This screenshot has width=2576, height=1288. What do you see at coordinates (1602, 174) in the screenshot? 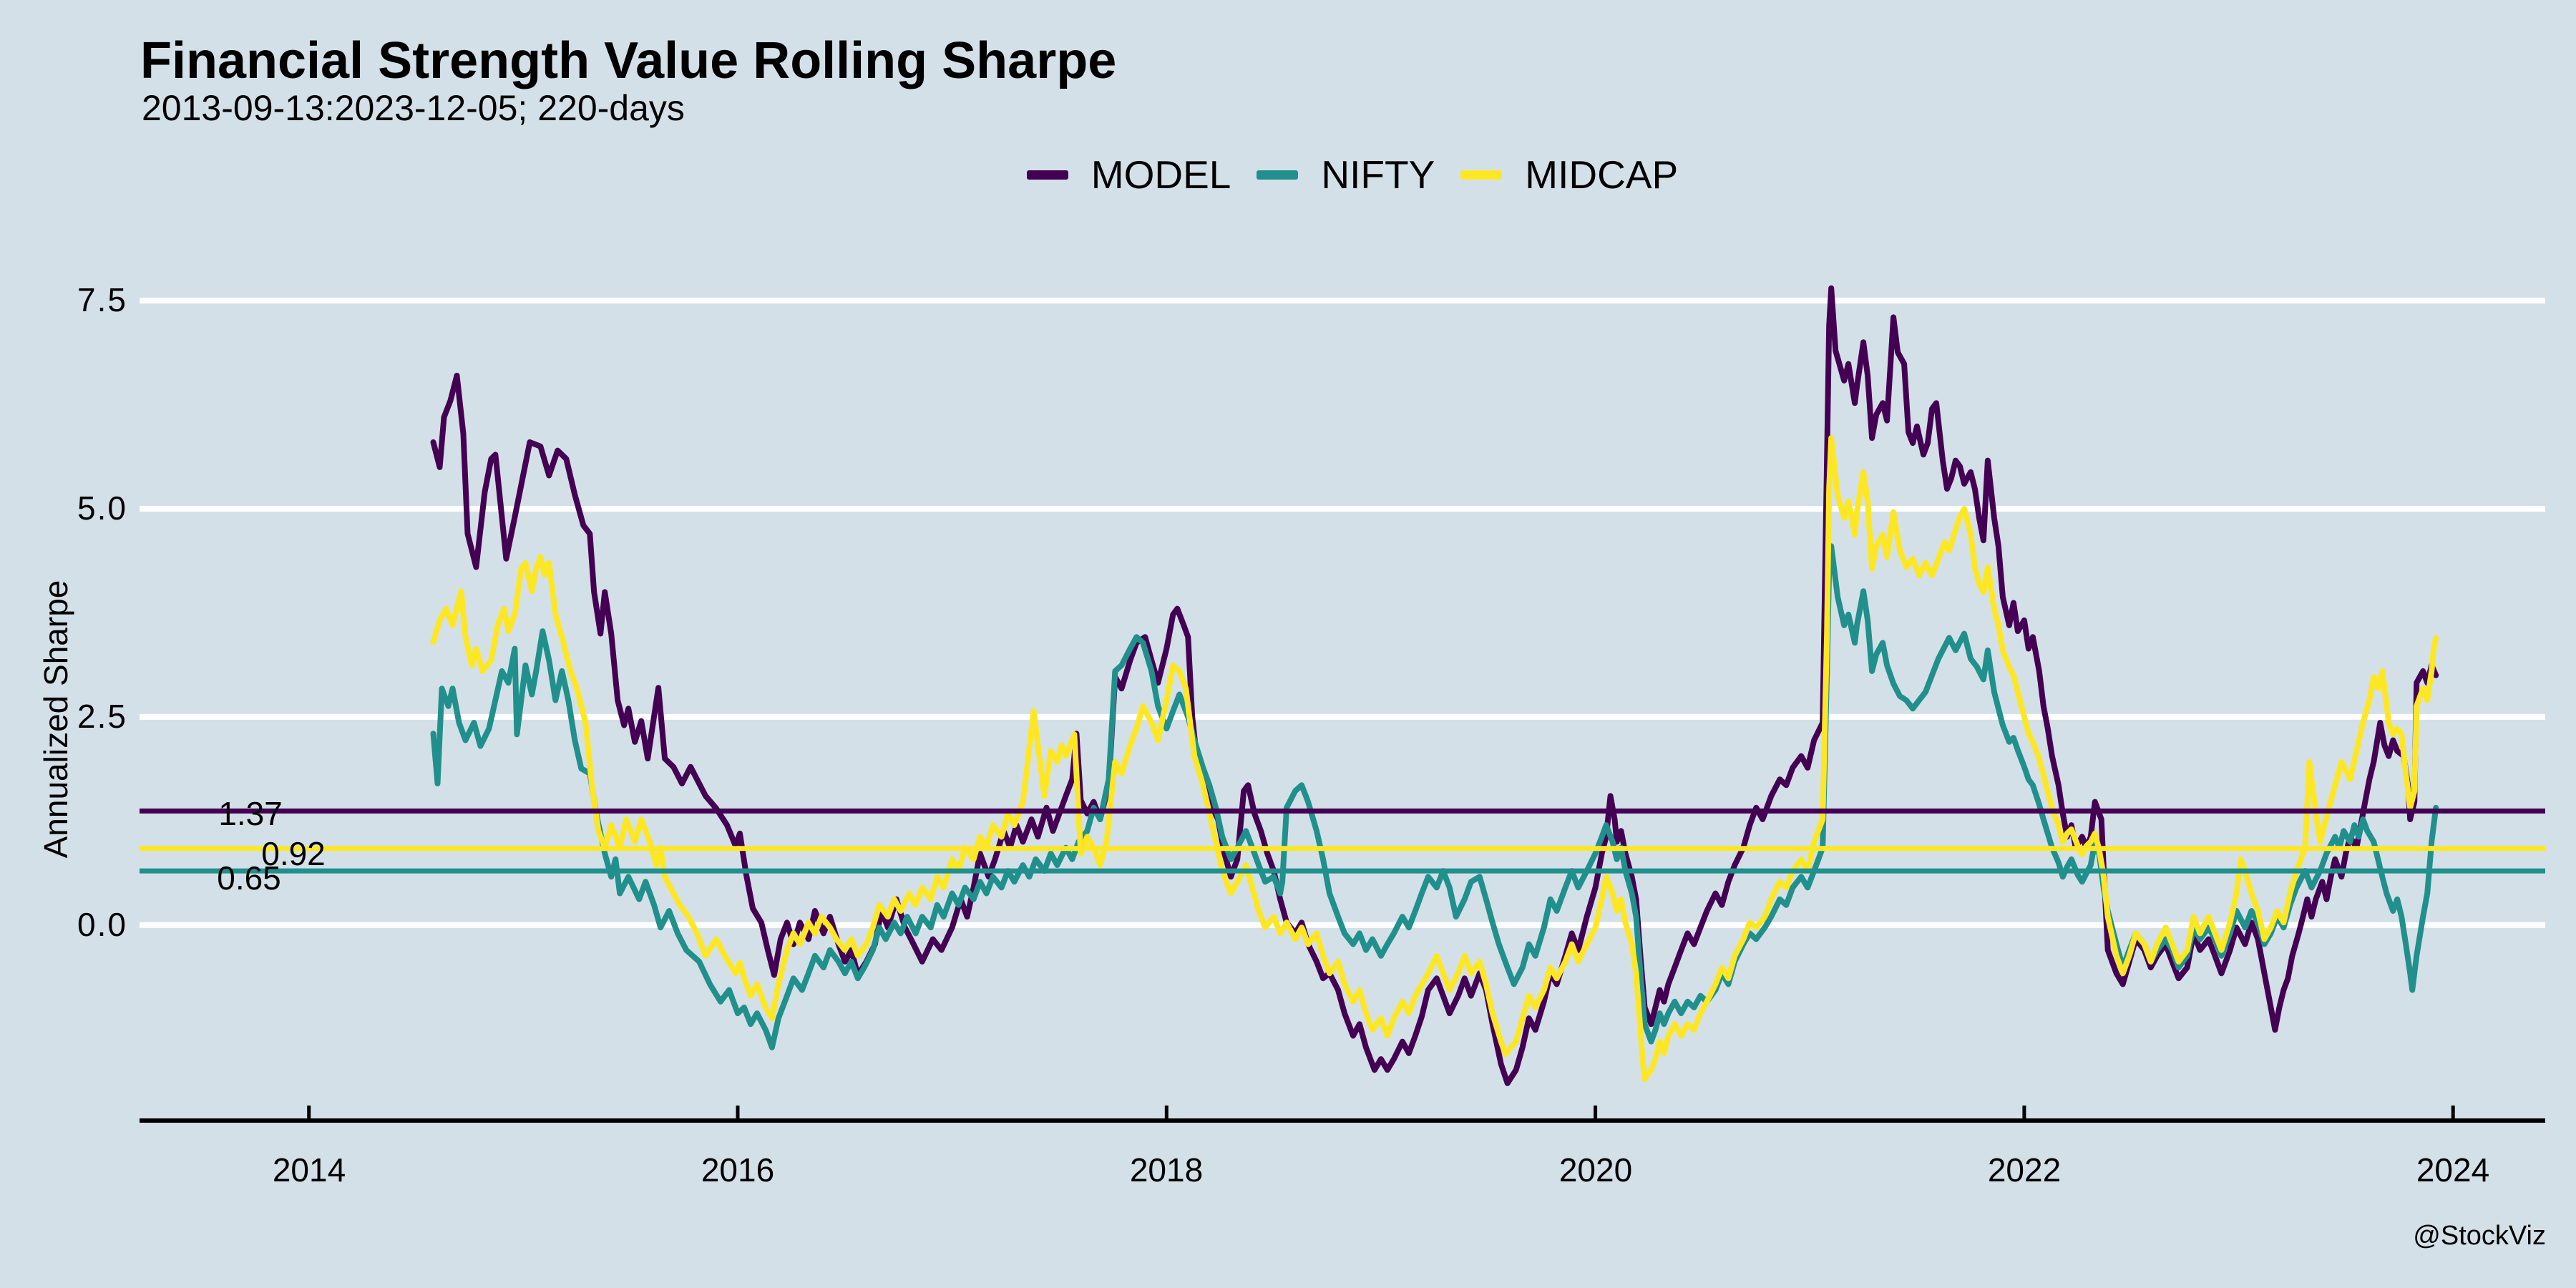
I see `legend-label-midcap: MIDCAP` at bounding box center [1602, 174].